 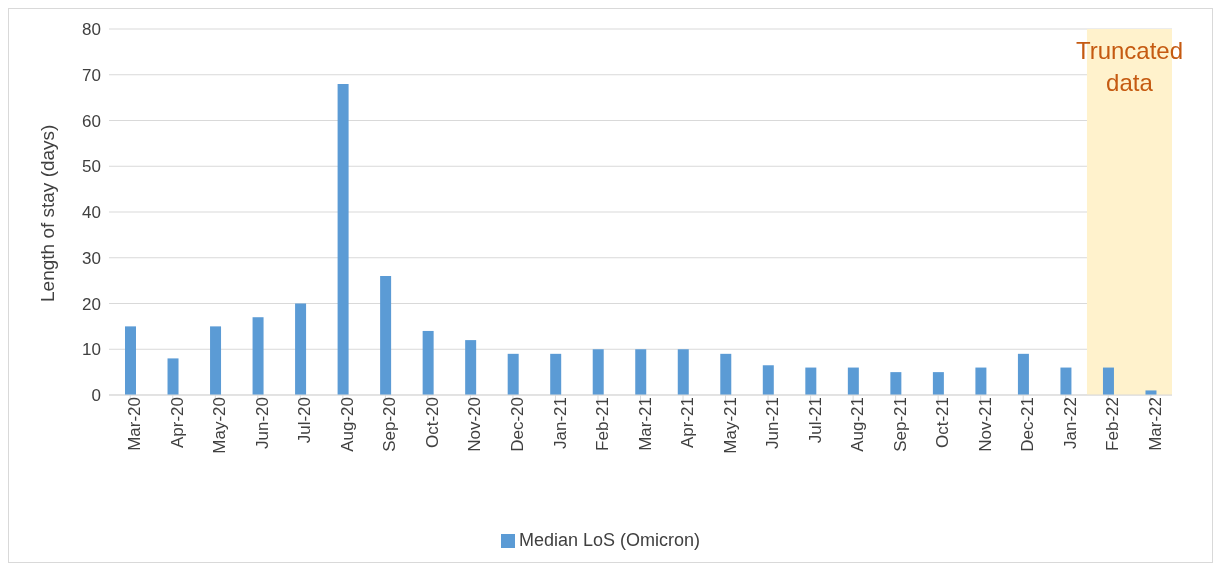 What do you see at coordinates (91, 167) in the screenshot?
I see `y-tick-label: 50` at bounding box center [91, 167].